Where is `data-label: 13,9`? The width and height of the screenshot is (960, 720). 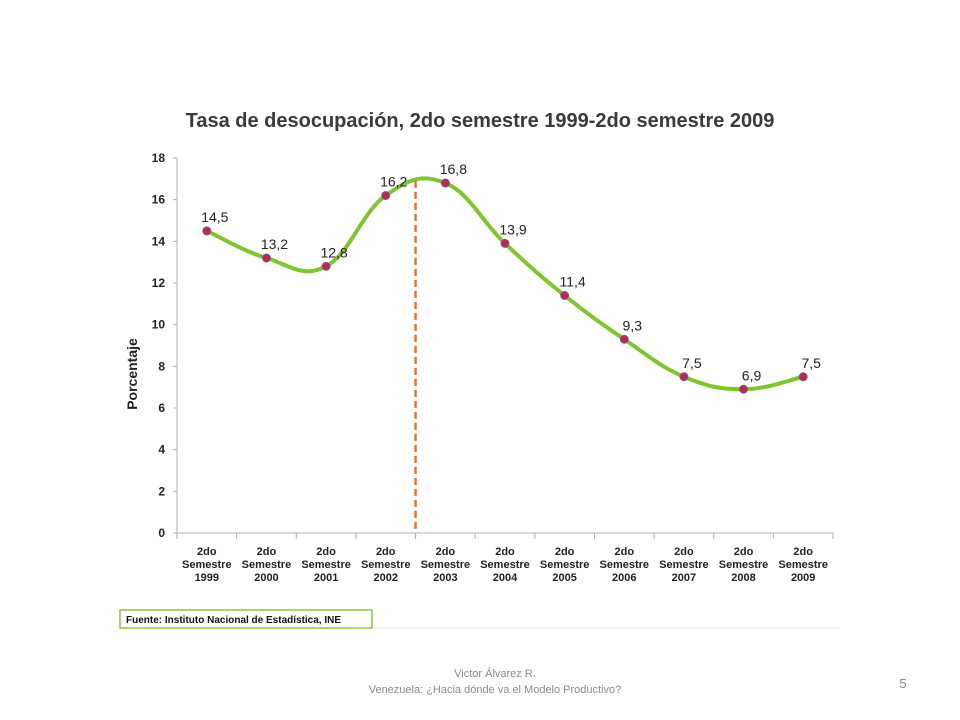
data-label: 13,9 is located at coordinates (512, 229).